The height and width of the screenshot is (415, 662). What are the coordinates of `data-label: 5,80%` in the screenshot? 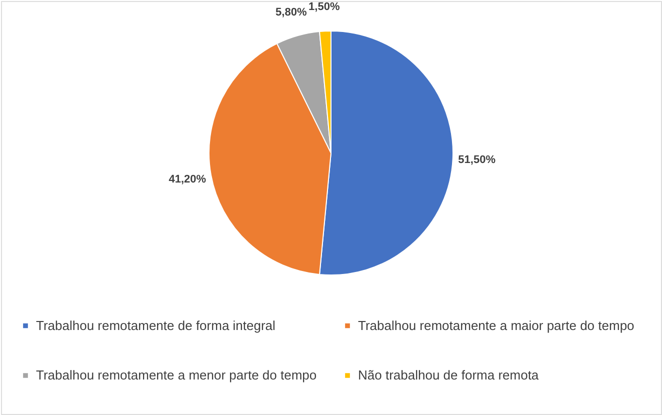 It's located at (291, 12).